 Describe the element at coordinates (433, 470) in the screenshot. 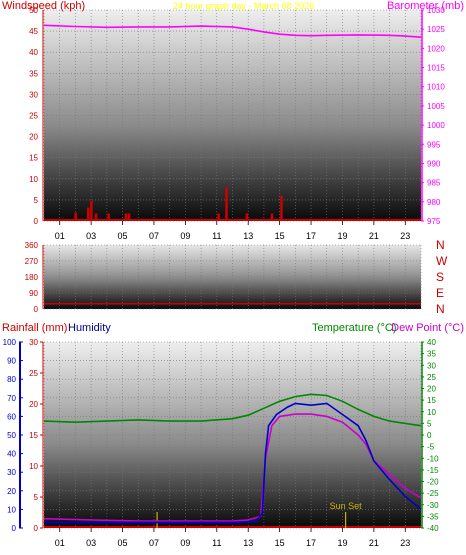

I see `temperature-tick-label: -15` at that location.